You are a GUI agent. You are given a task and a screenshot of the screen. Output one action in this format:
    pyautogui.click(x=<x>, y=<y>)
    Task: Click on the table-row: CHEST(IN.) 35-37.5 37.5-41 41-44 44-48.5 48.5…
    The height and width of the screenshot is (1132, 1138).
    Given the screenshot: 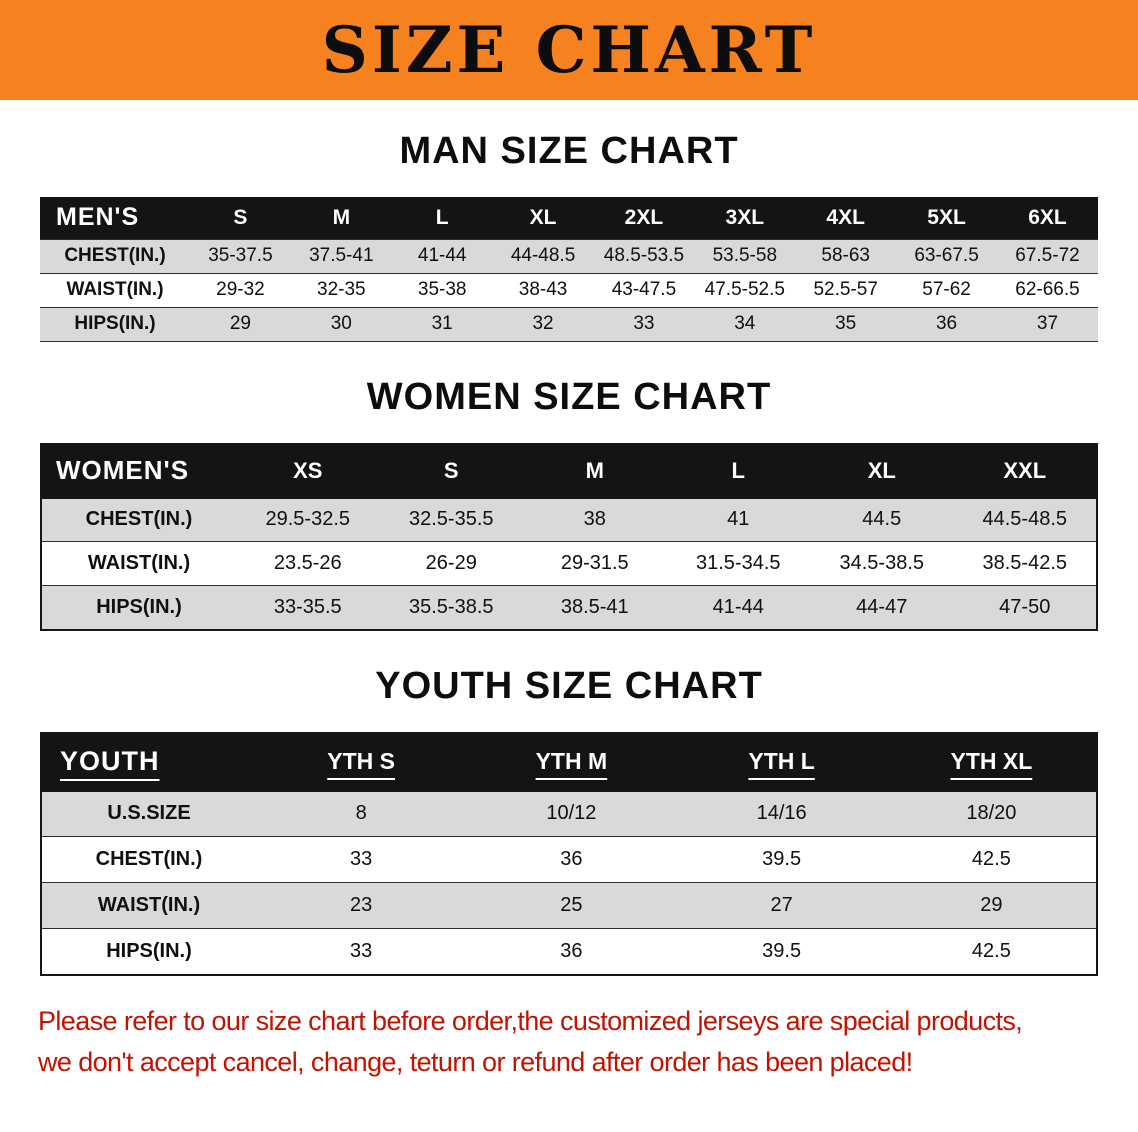 What is the action you would take?
    pyautogui.click(x=569, y=256)
    